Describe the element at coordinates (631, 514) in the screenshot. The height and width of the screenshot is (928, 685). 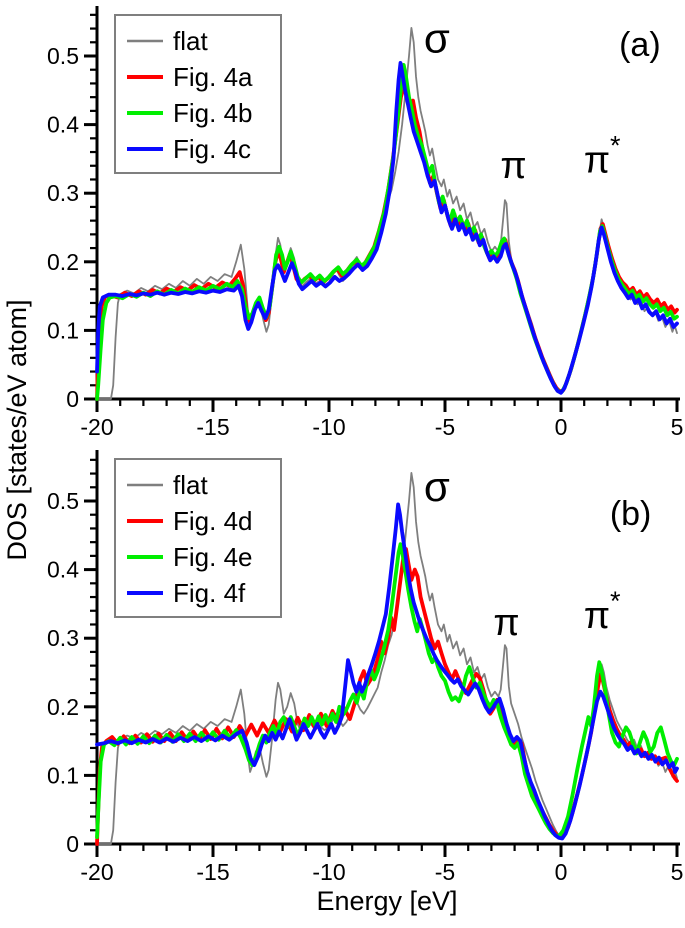
I see `annotation-panel-label: (b)` at that location.